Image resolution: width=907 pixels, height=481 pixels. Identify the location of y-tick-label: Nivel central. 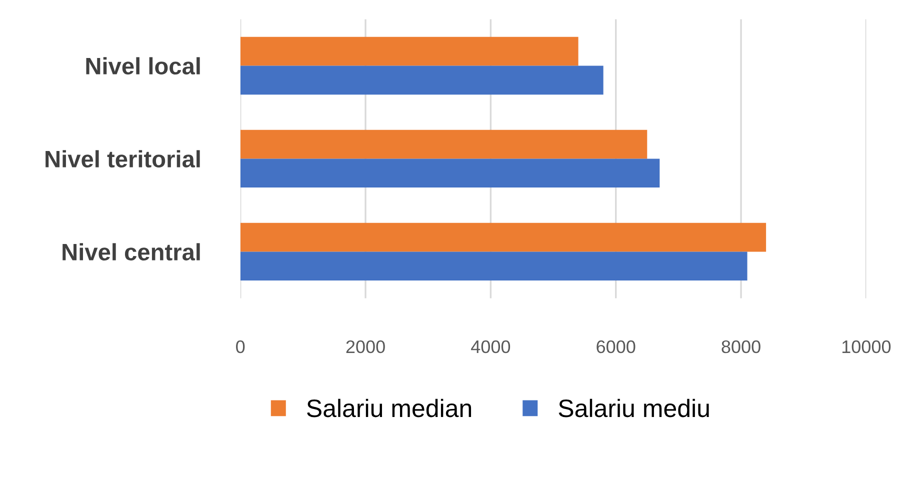
(131, 252).